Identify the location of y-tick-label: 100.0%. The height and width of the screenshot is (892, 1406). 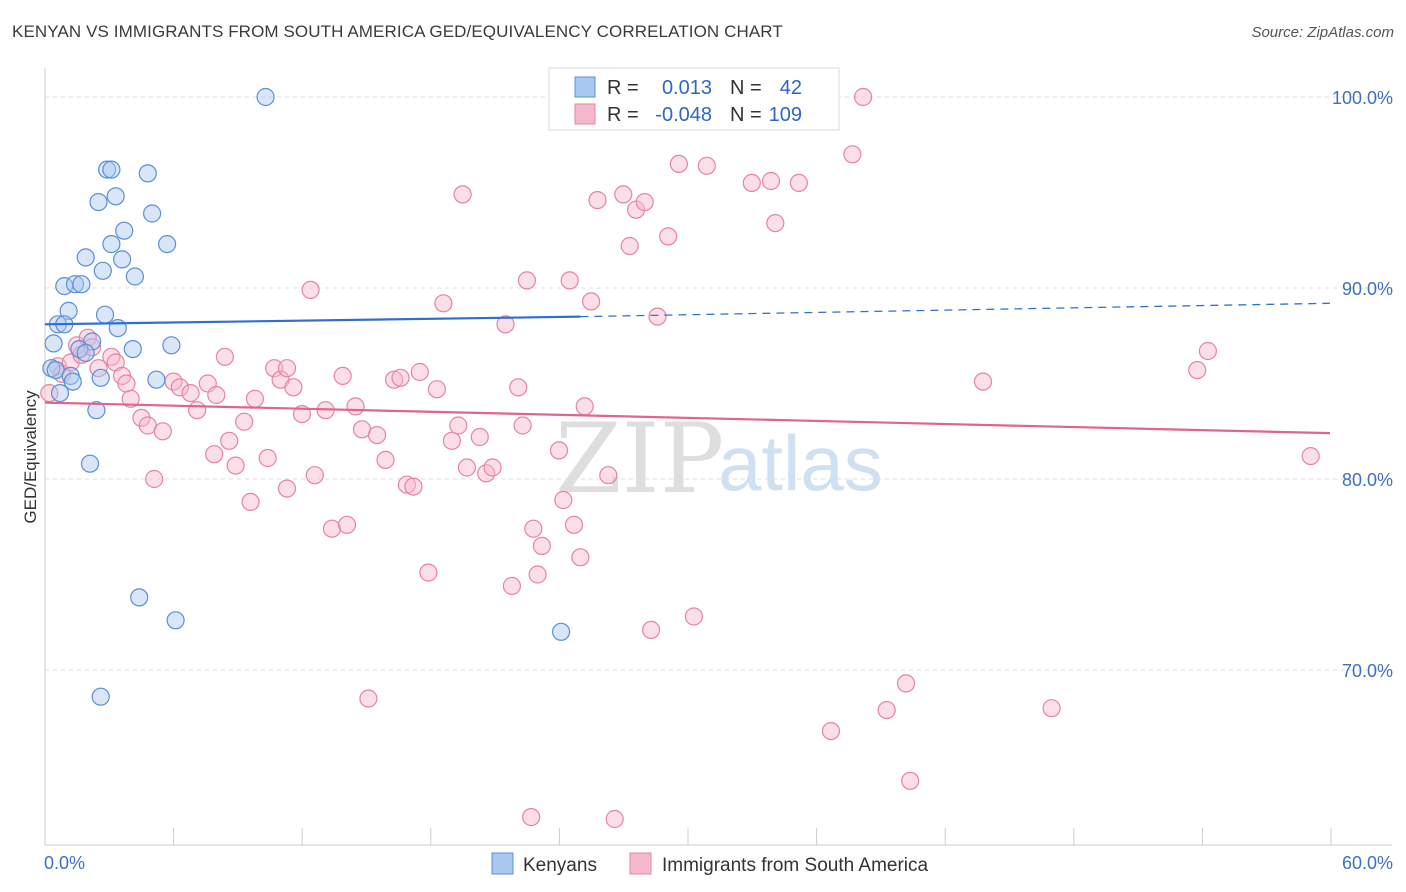
(1362, 98).